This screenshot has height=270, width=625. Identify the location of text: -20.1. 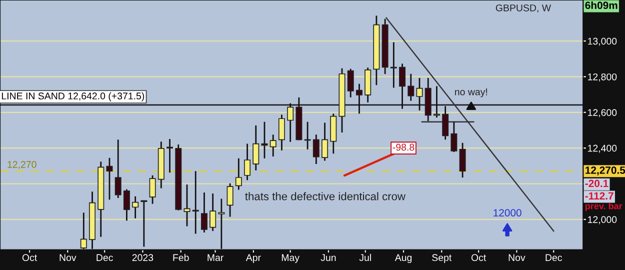
(596, 184).